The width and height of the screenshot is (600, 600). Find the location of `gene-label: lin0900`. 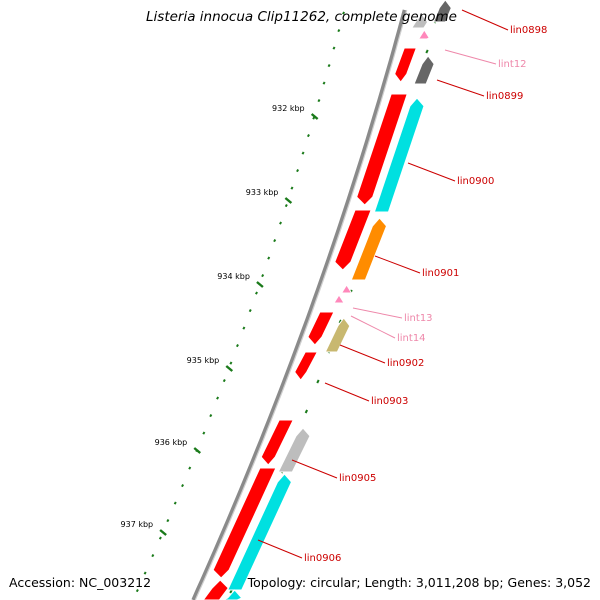

gene-label: lin0900 is located at coordinates (475, 181).